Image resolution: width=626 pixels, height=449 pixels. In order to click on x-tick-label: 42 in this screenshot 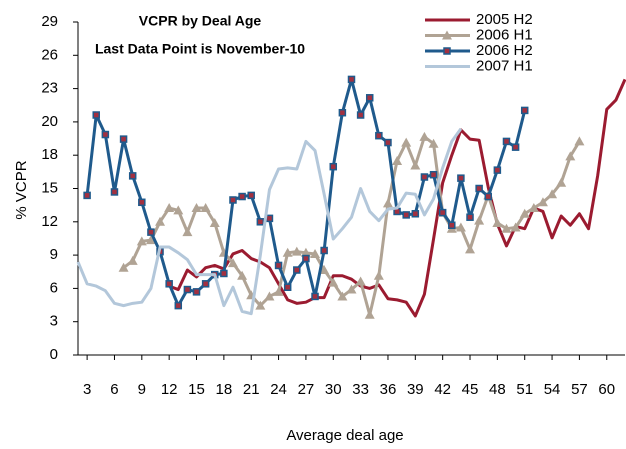, I will do `click(442, 389)`.